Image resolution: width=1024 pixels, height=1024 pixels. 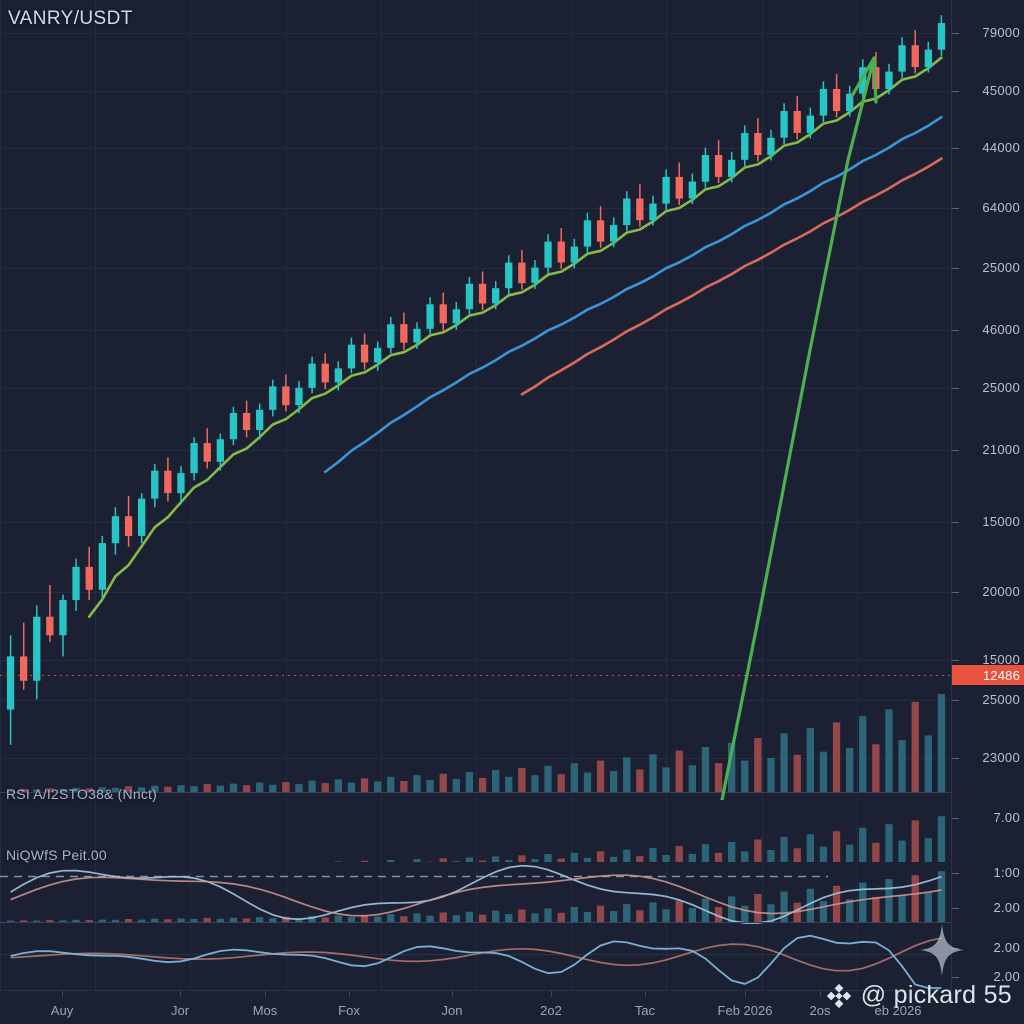 I want to click on time-axis-tick-label: 2o2, so click(x=551, y=1010).